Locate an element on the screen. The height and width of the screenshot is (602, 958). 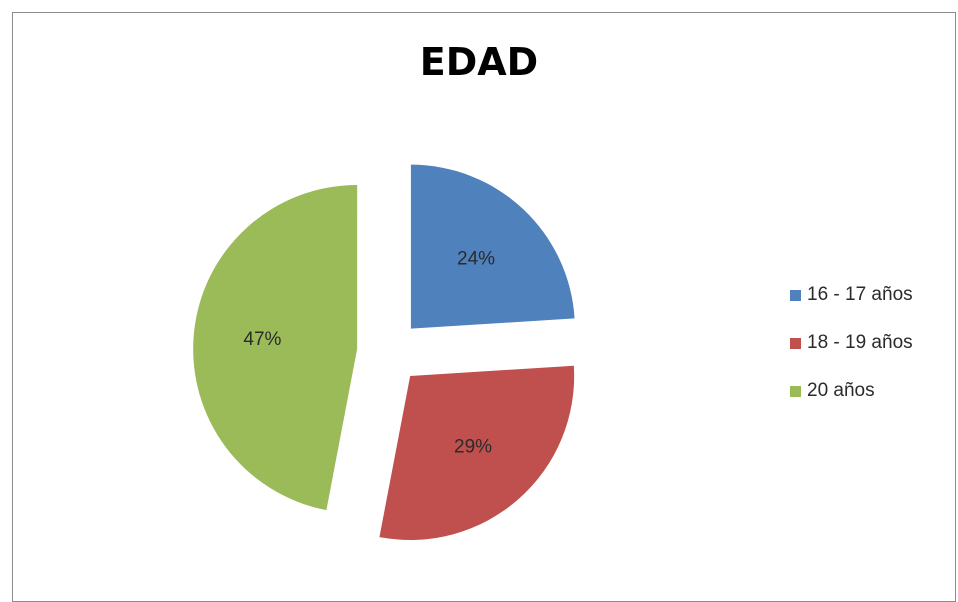
slice-data-label-2: 29% is located at coordinates (473, 446).